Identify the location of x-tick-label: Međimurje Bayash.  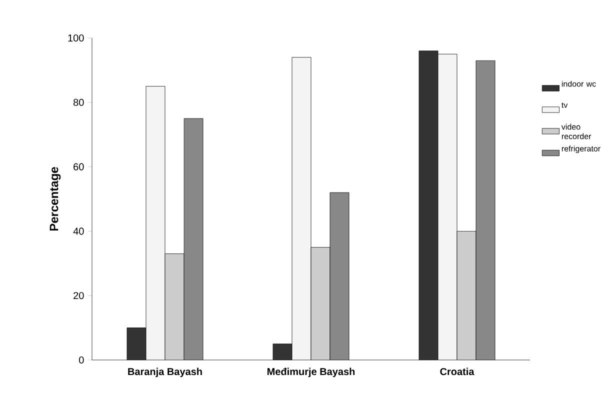
(311, 373).